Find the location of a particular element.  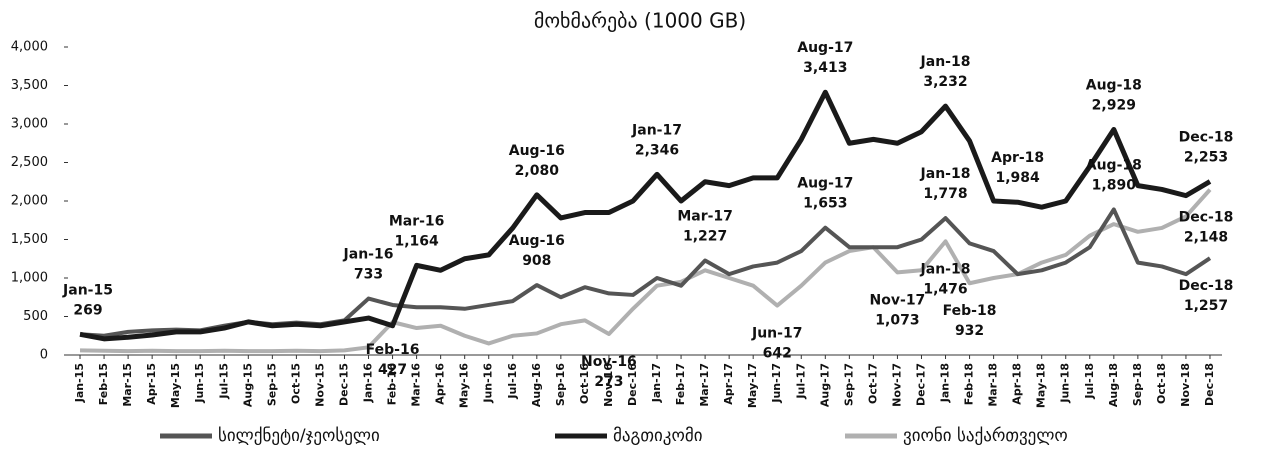

legend-label: სილქნეტი/ჯეოსელი is located at coordinates (299, 436).